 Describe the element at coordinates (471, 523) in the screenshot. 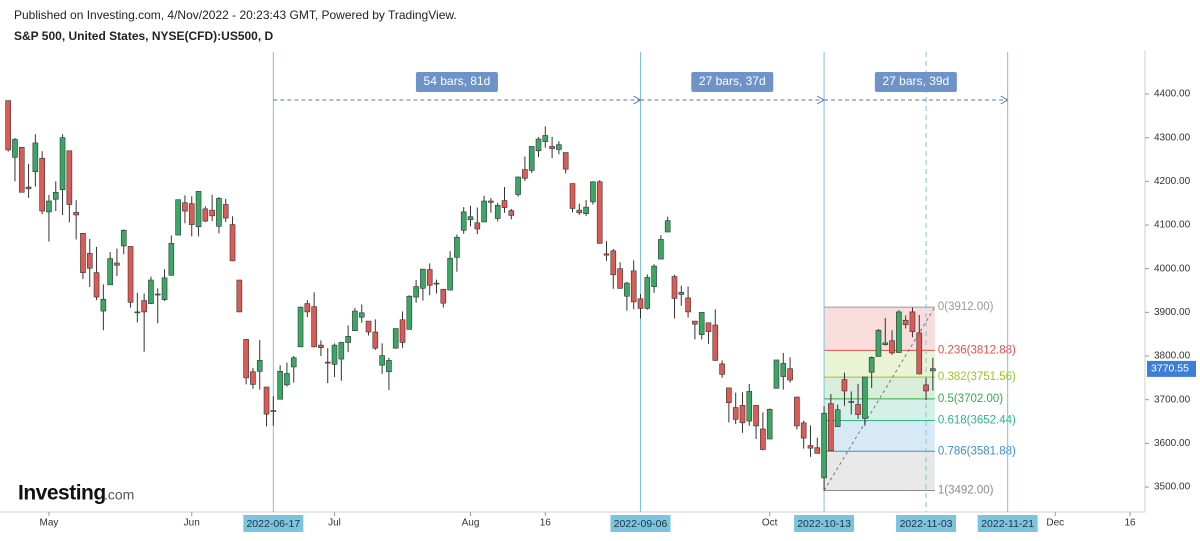

I see `x-tick-label: Aug` at that location.